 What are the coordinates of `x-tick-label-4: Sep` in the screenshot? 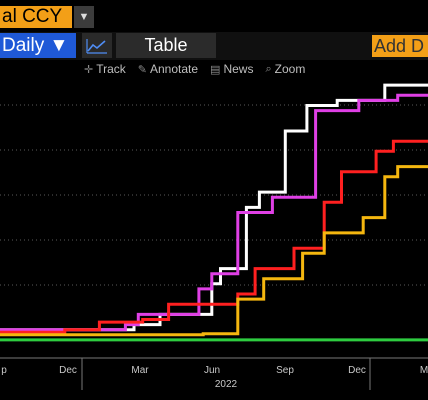 It's located at (285, 370).